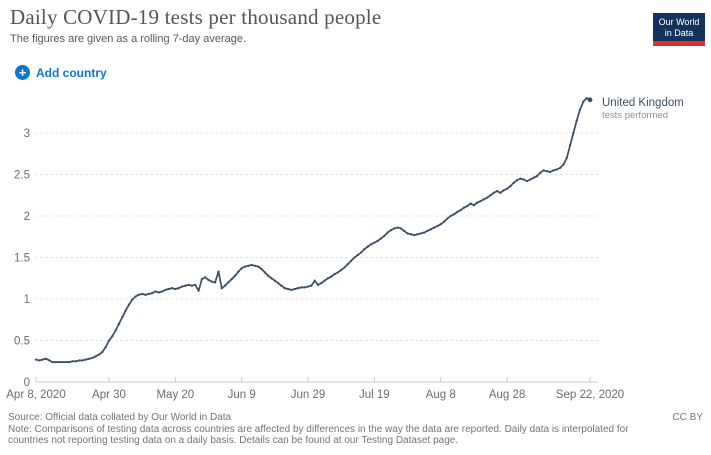 The image size is (711, 455). What do you see at coordinates (687, 417) in the screenshot?
I see `cc-by-license-link: CC BY` at bounding box center [687, 417].